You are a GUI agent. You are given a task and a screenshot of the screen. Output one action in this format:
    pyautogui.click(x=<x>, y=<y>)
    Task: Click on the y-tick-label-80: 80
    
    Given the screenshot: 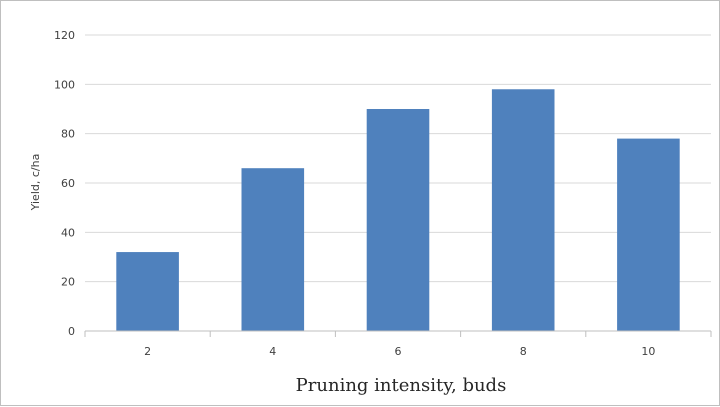 What is the action you would take?
    pyautogui.click(x=68, y=134)
    